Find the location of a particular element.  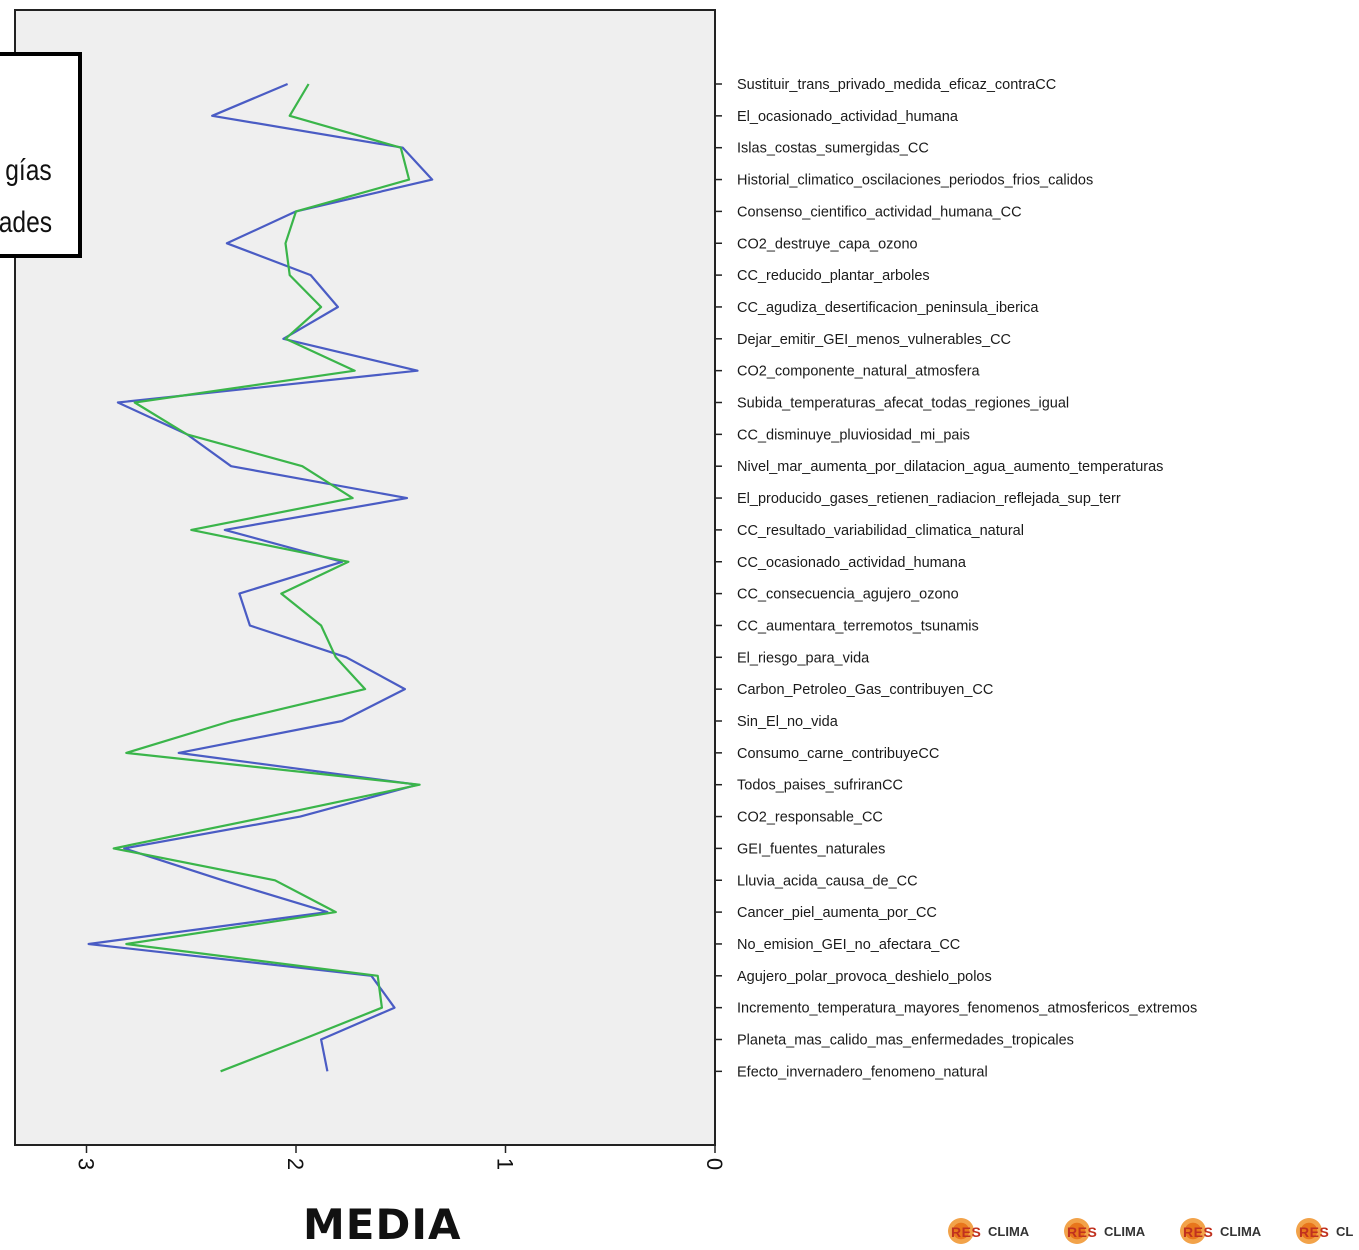

category-label: CC_disminuye_pluviosidad_mi_pais is located at coordinates (853, 435).